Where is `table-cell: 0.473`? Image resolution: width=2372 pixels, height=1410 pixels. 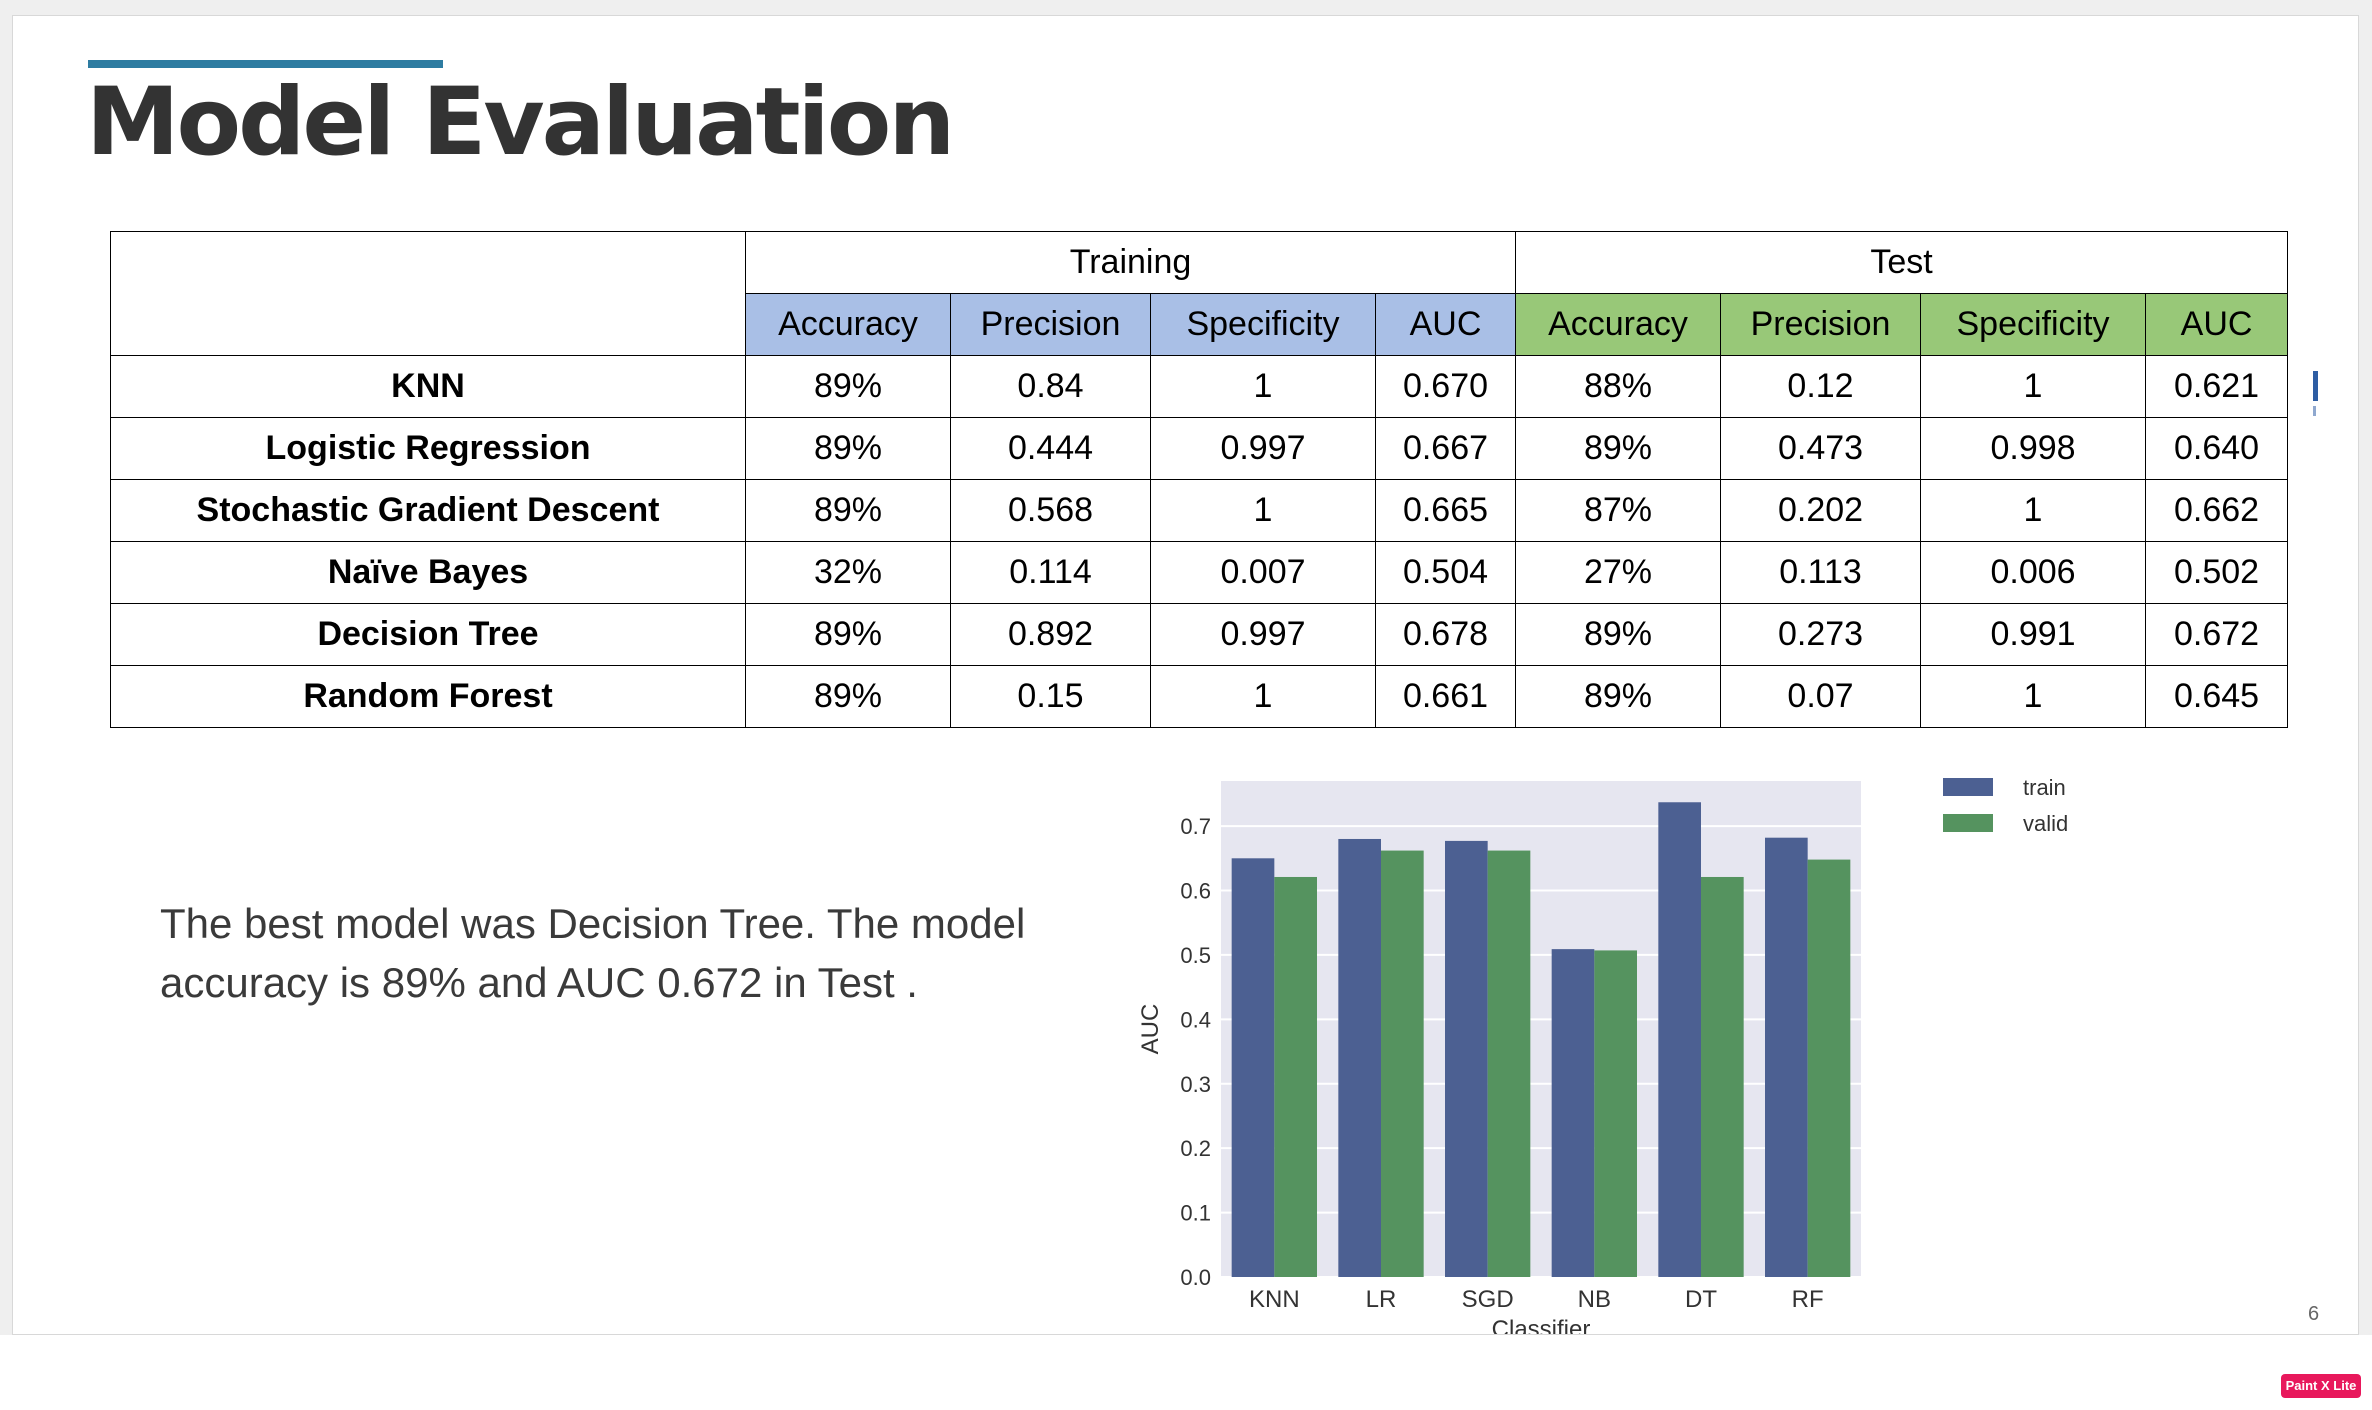 table-cell: 0.473 is located at coordinates (1821, 448).